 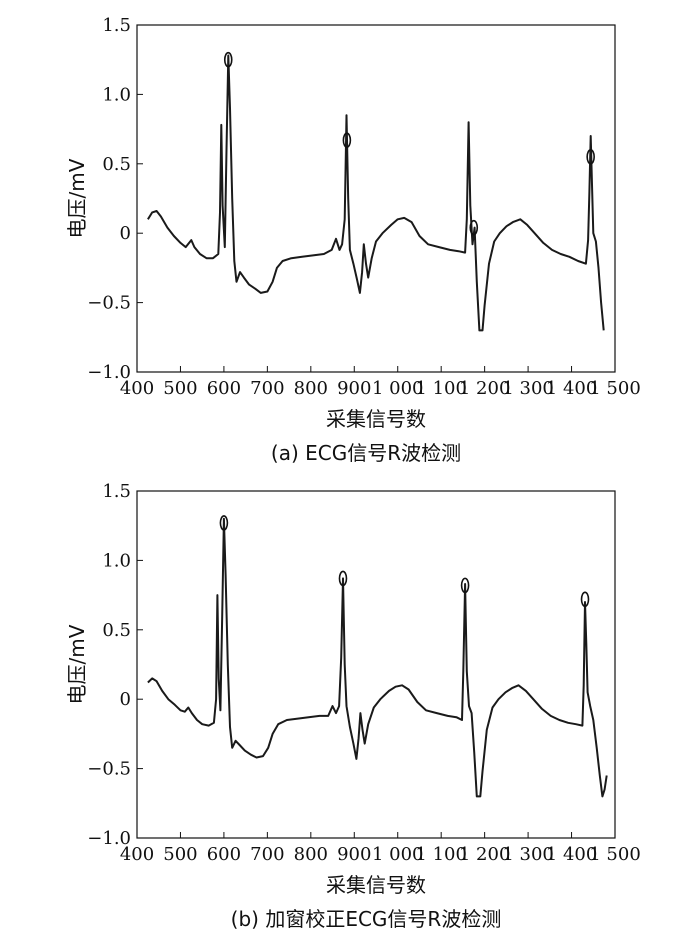 I want to click on chart-b-x-tick-label: 1 300, so click(x=528, y=854).